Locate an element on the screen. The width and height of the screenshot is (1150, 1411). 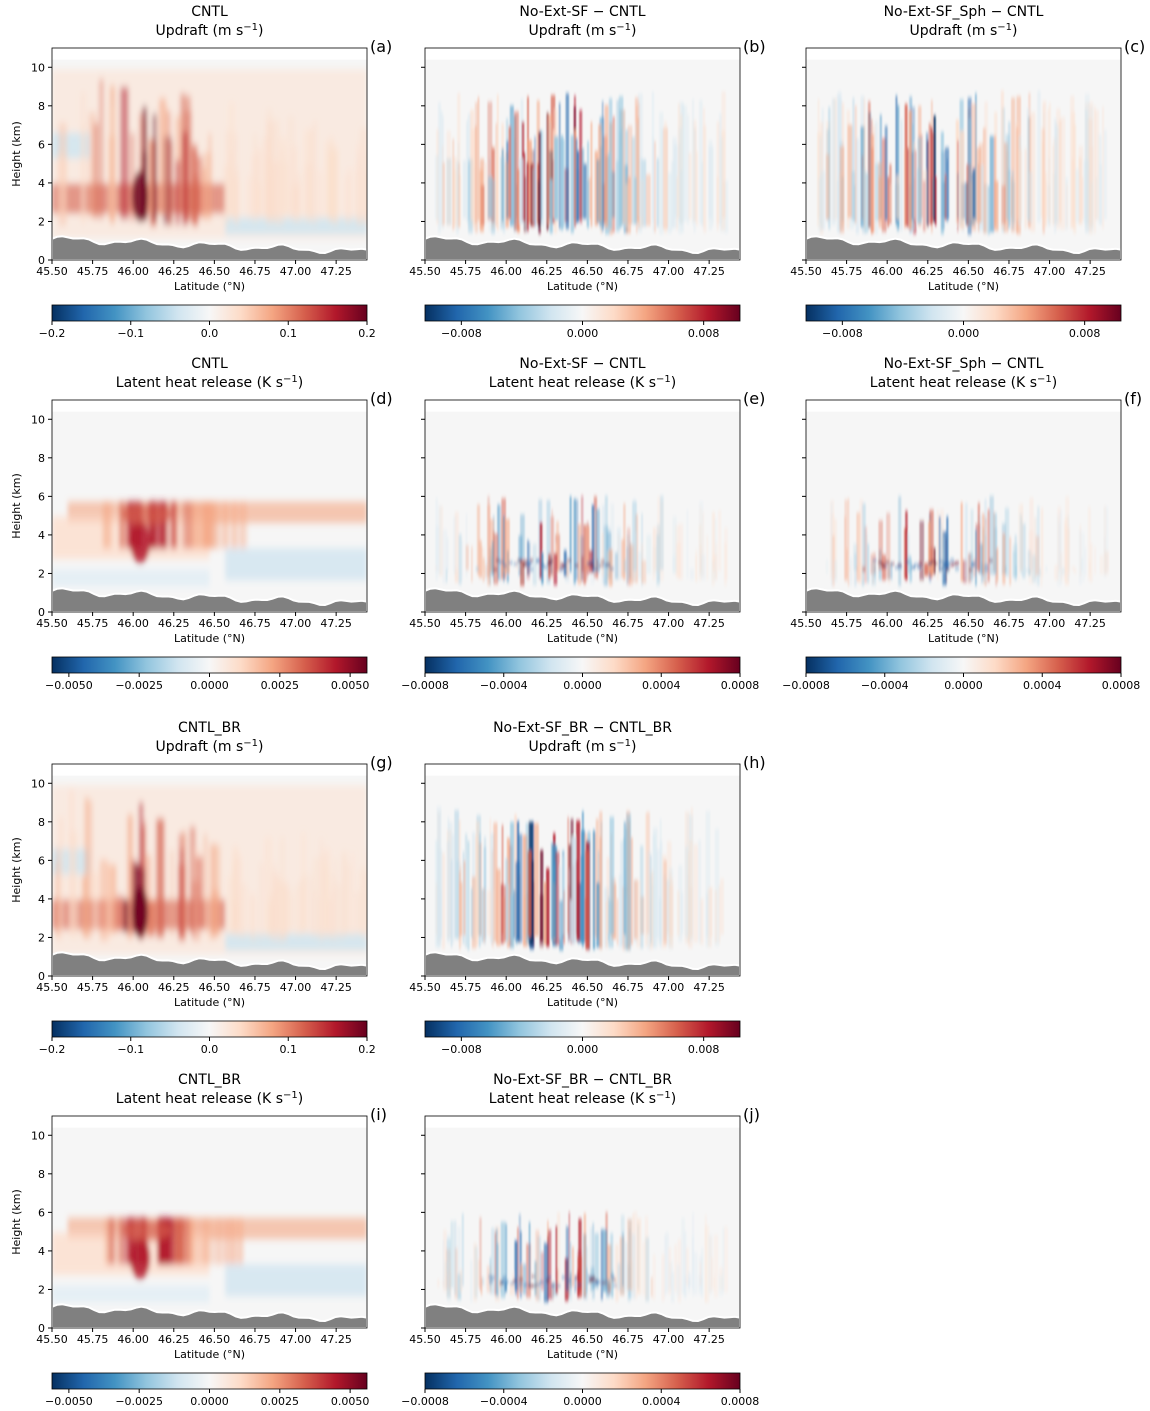
colorbar-tick-label: 0.008 is located at coordinates (704, 1049).